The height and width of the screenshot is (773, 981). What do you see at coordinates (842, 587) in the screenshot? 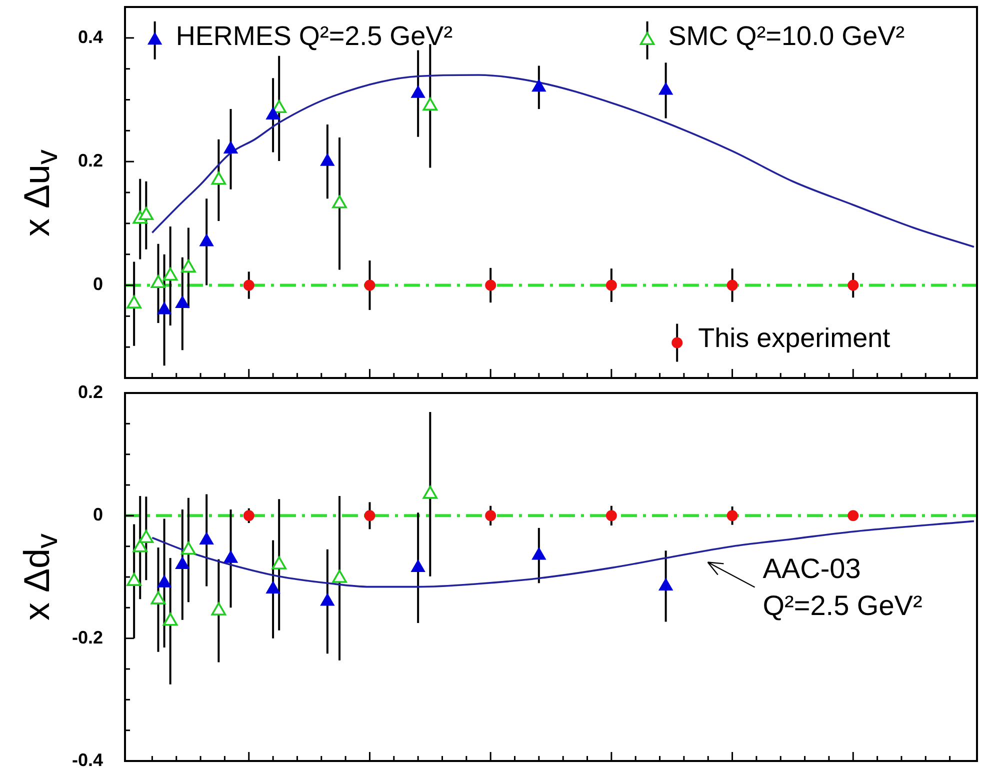
I see `annotation: AAC-03 Q²=2.5 GeV²` at bounding box center [842, 587].